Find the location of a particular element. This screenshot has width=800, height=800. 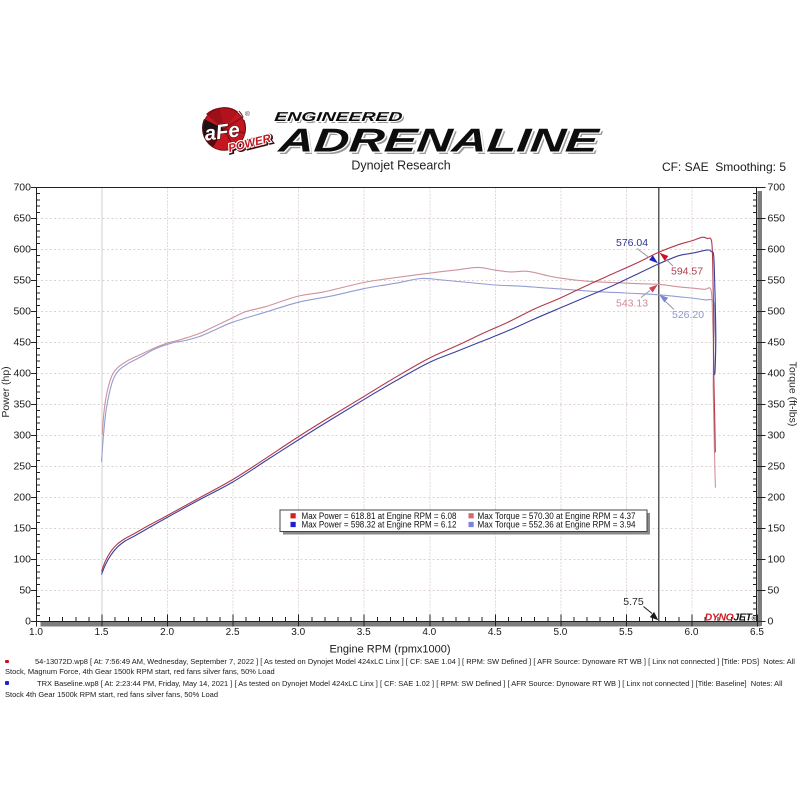

svg-text: Power (hp) is located at coordinates (6, 391).